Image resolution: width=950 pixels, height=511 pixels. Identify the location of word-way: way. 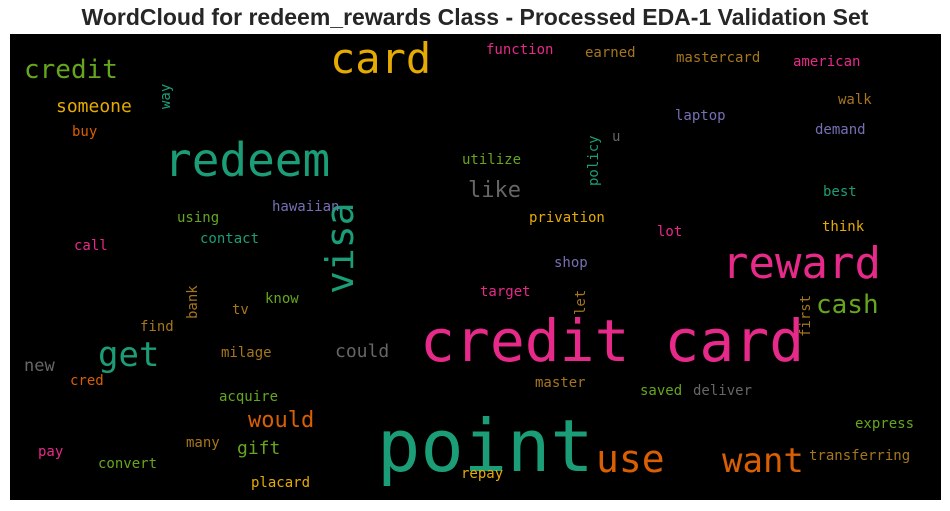
(166, 96).